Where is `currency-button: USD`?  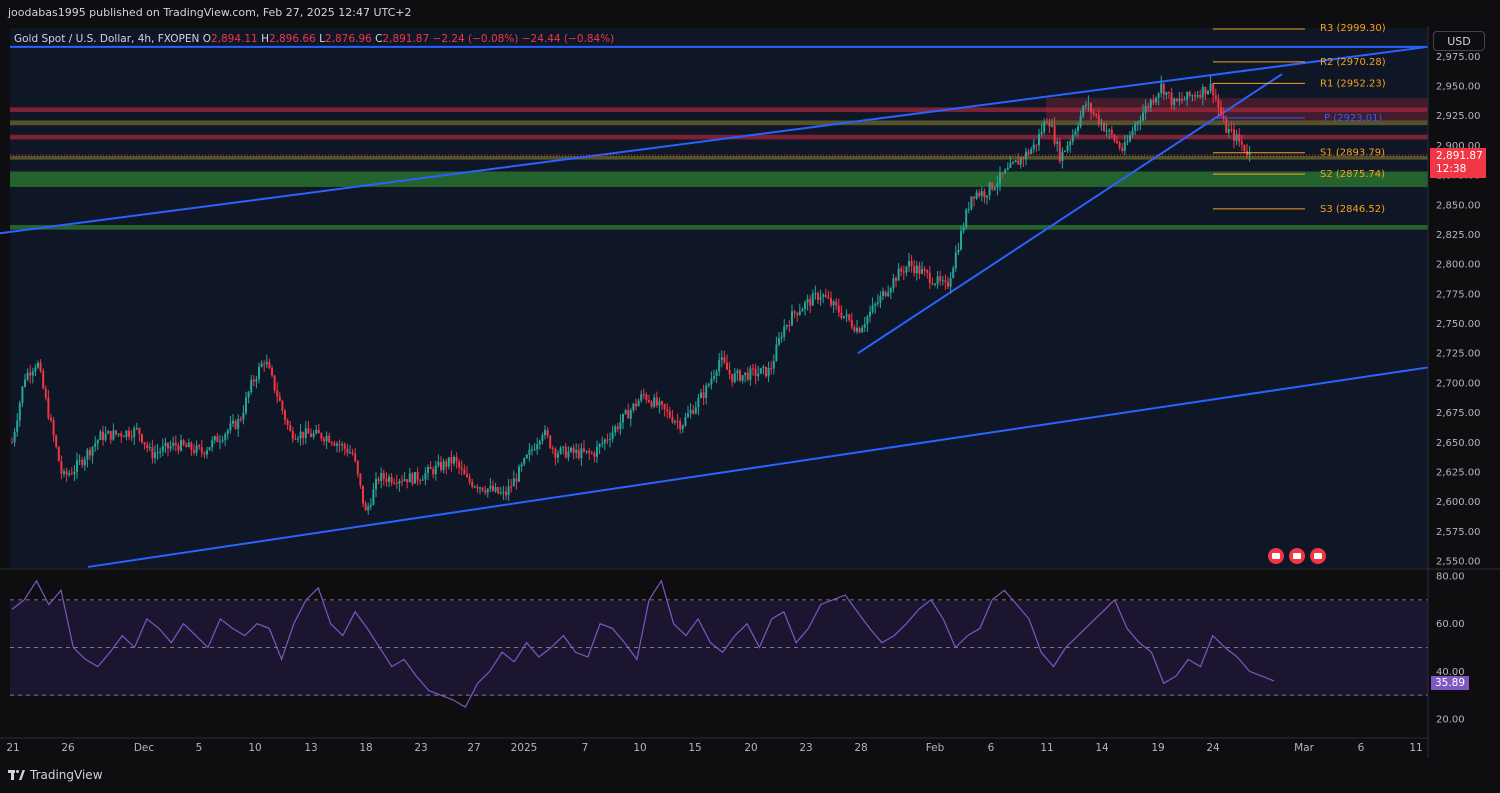 currency-button: USD is located at coordinates (1459, 41).